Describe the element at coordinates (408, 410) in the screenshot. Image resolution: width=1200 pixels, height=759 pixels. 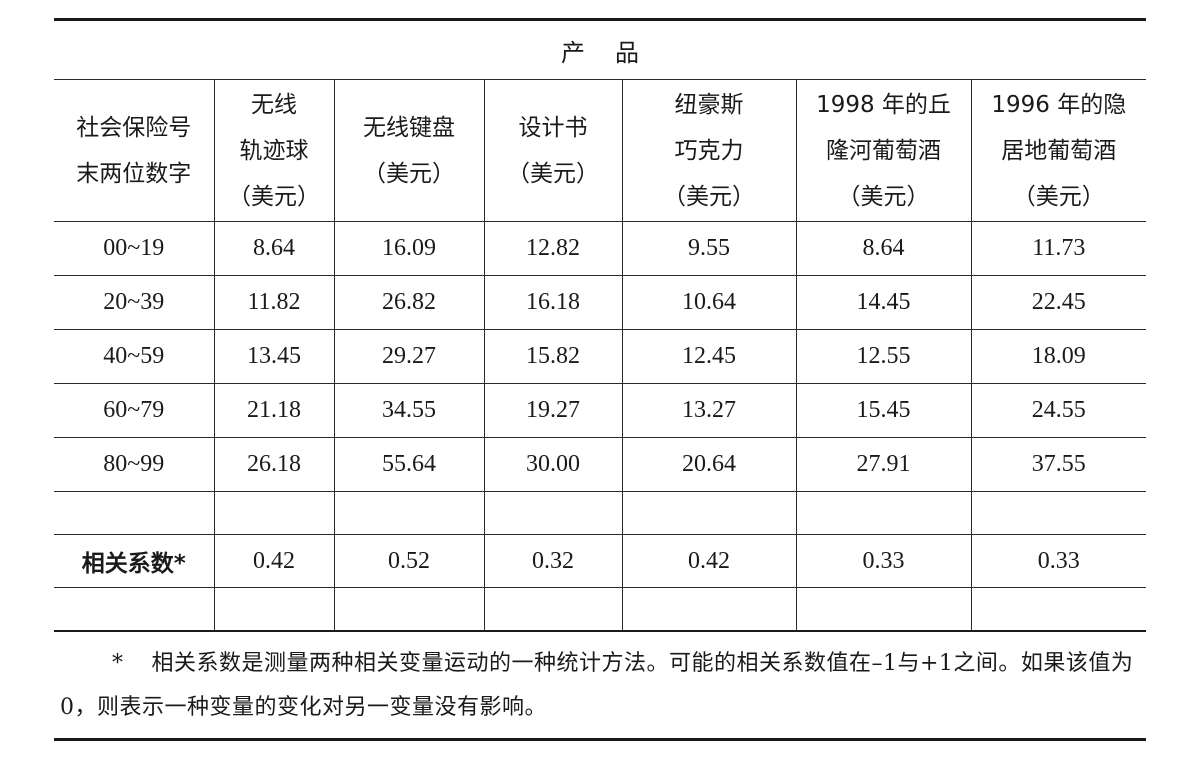
I see `price-cell: 34.55` at that location.